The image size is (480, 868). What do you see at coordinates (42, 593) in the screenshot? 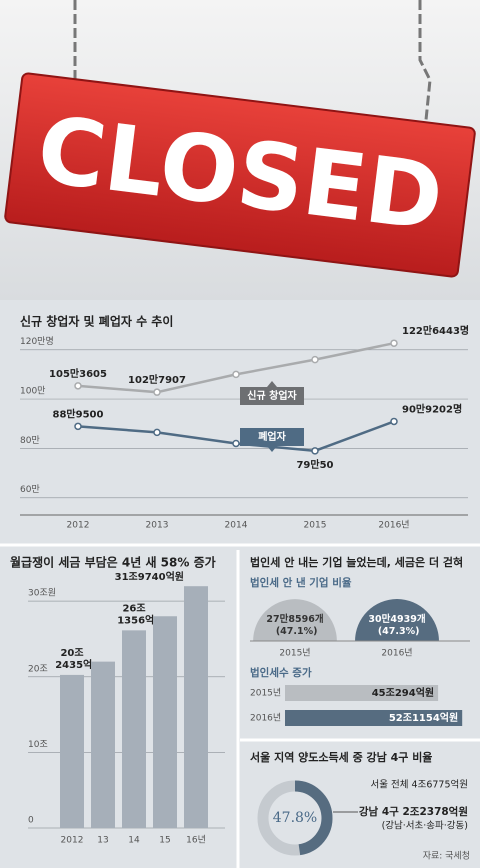
I see `y-tick-label: 30조원` at bounding box center [42, 593].